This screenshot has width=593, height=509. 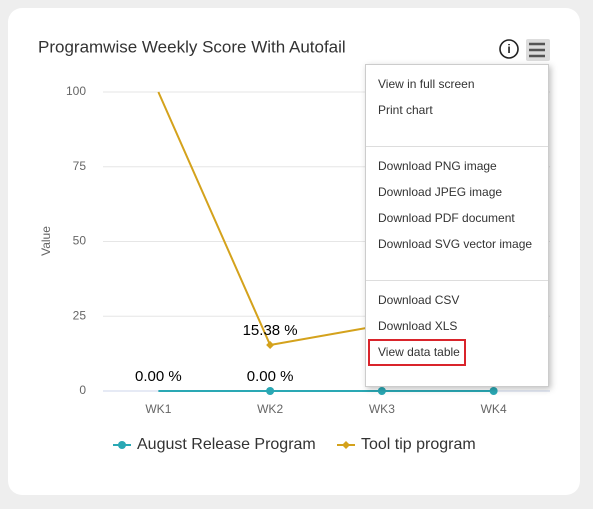 What do you see at coordinates (226, 444) in the screenshot?
I see `legend-label: August Release Program` at bounding box center [226, 444].